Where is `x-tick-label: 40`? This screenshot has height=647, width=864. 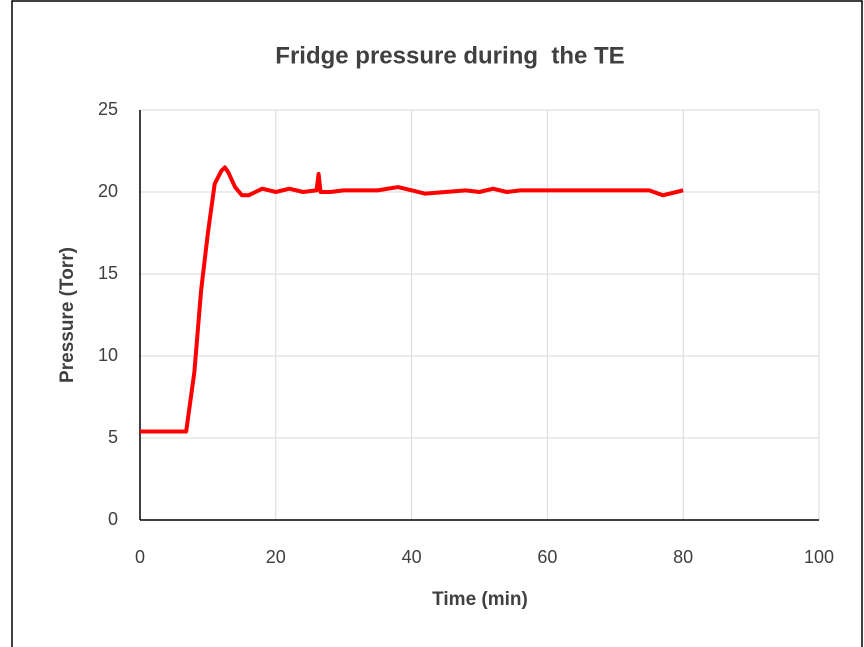
x-tick-label: 40 is located at coordinates (412, 557).